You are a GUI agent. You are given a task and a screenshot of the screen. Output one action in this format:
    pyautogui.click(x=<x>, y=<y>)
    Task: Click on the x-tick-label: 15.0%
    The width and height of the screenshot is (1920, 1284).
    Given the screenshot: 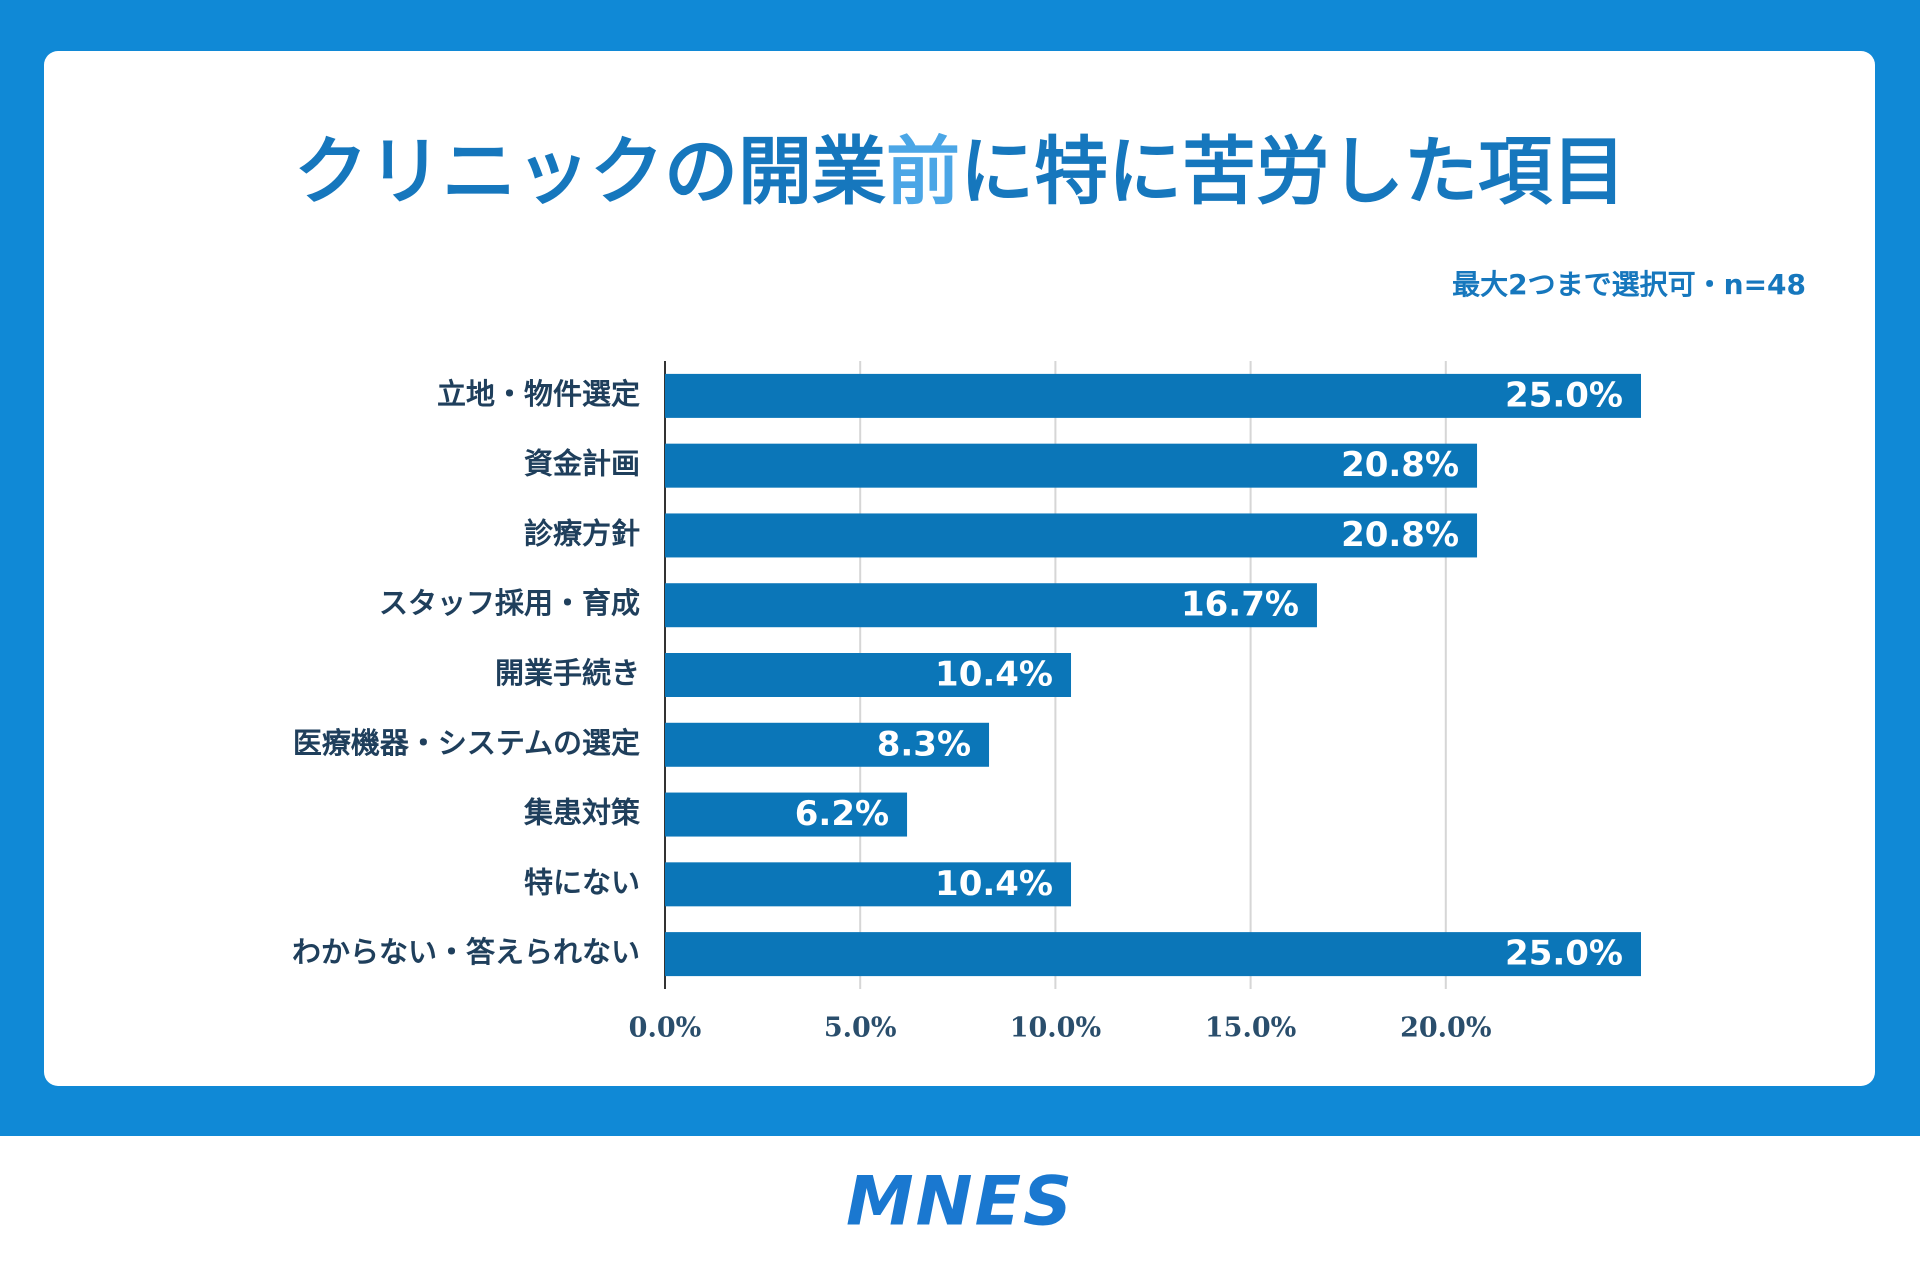 What is the action you would take?
    pyautogui.click(x=1250, y=1028)
    